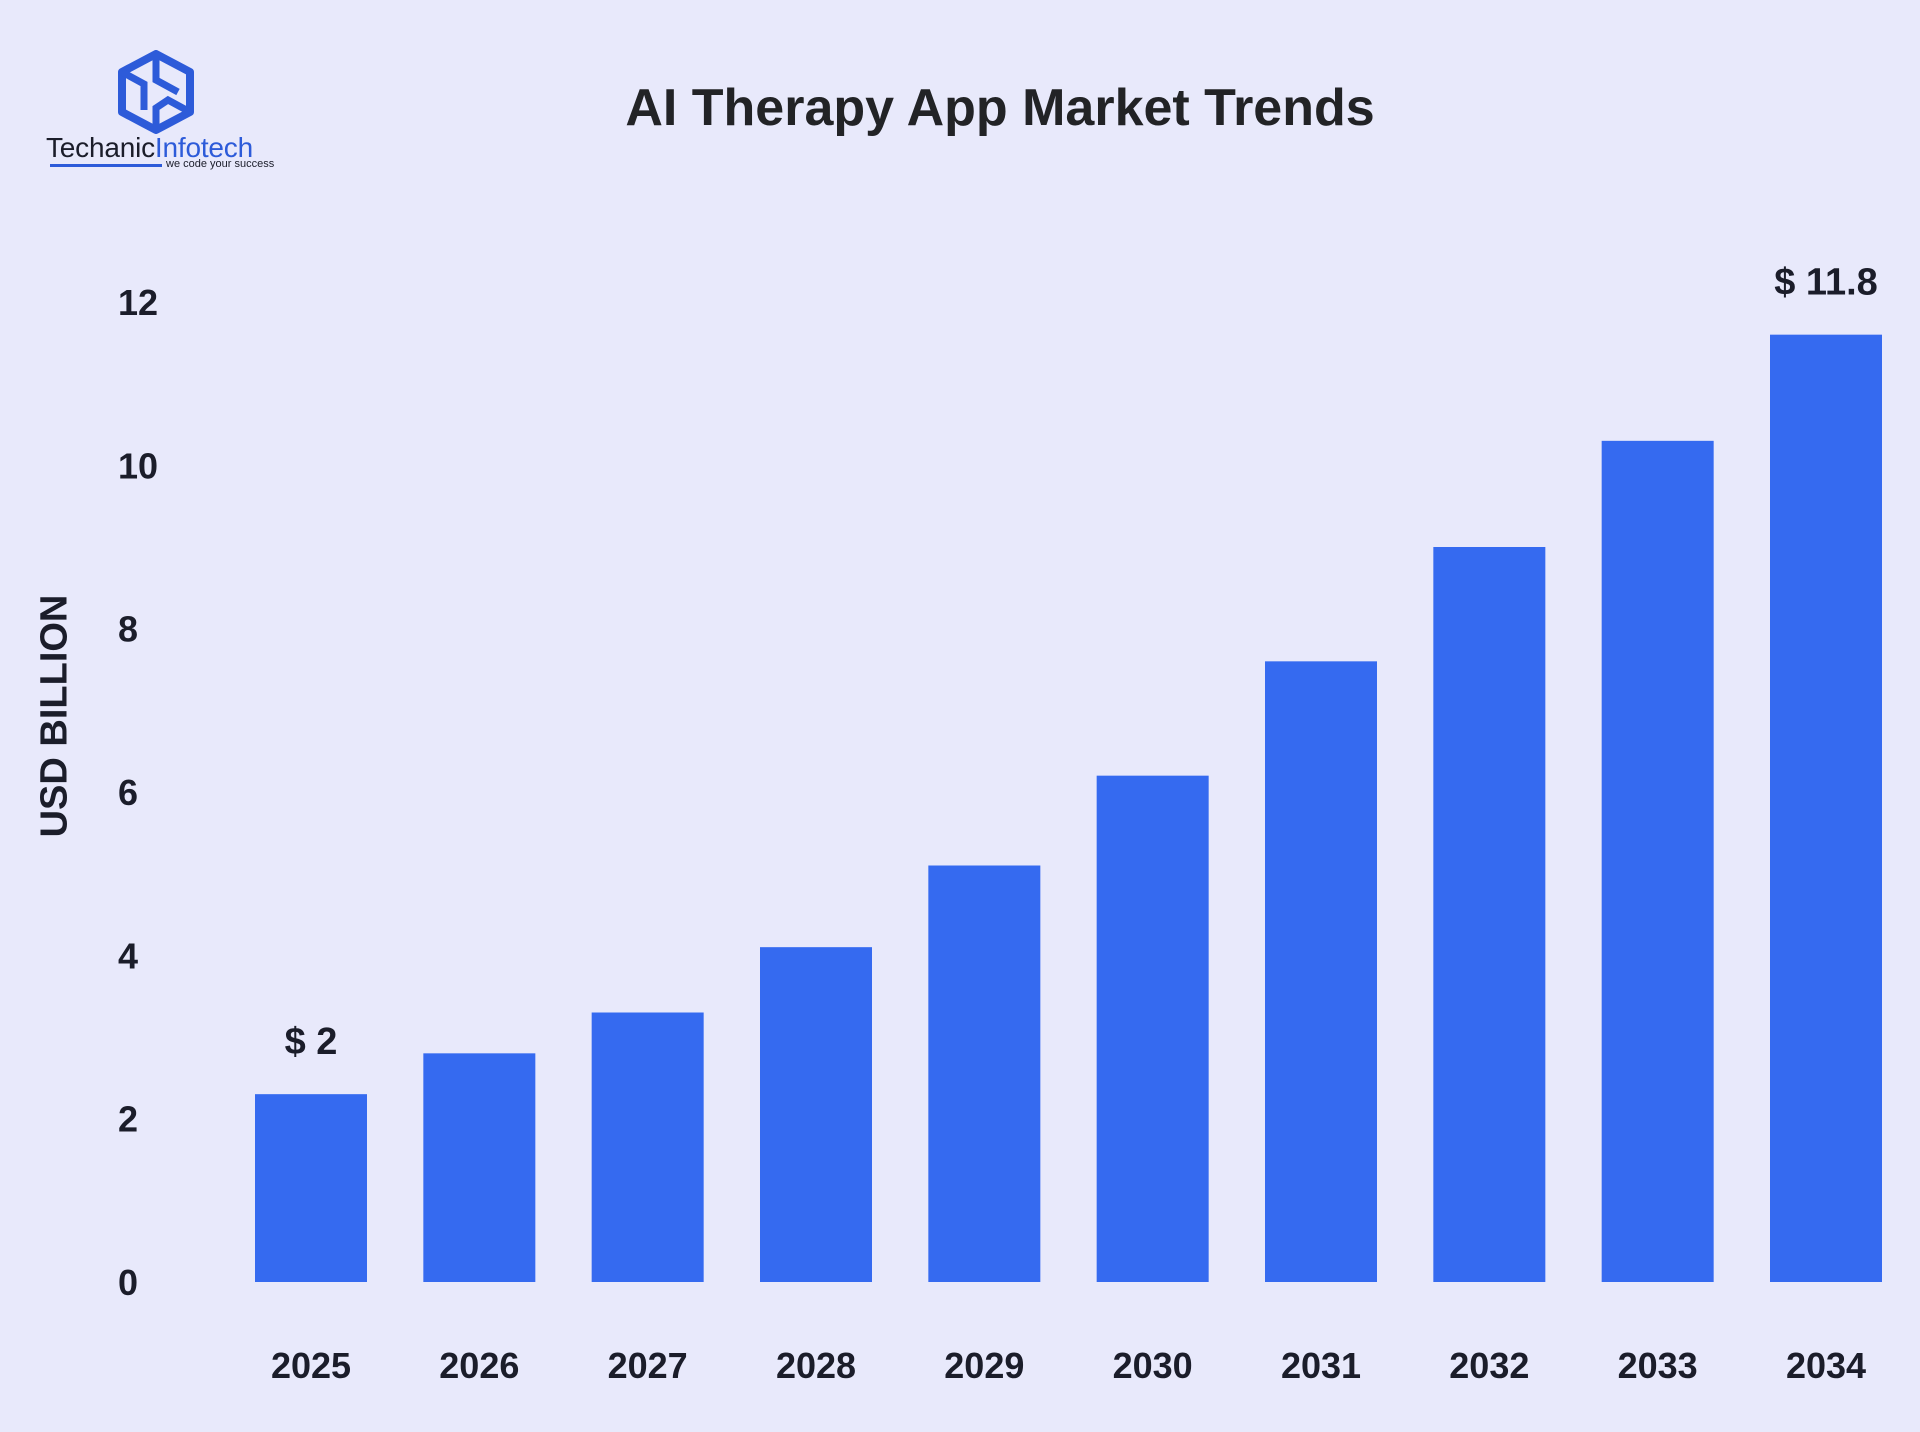 This screenshot has height=1432, width=1920. What do you see at coordinates (1321, 1365) in the screenshot?
I see `x-tick-label: 2031` at bounding box center [1321, 1365].